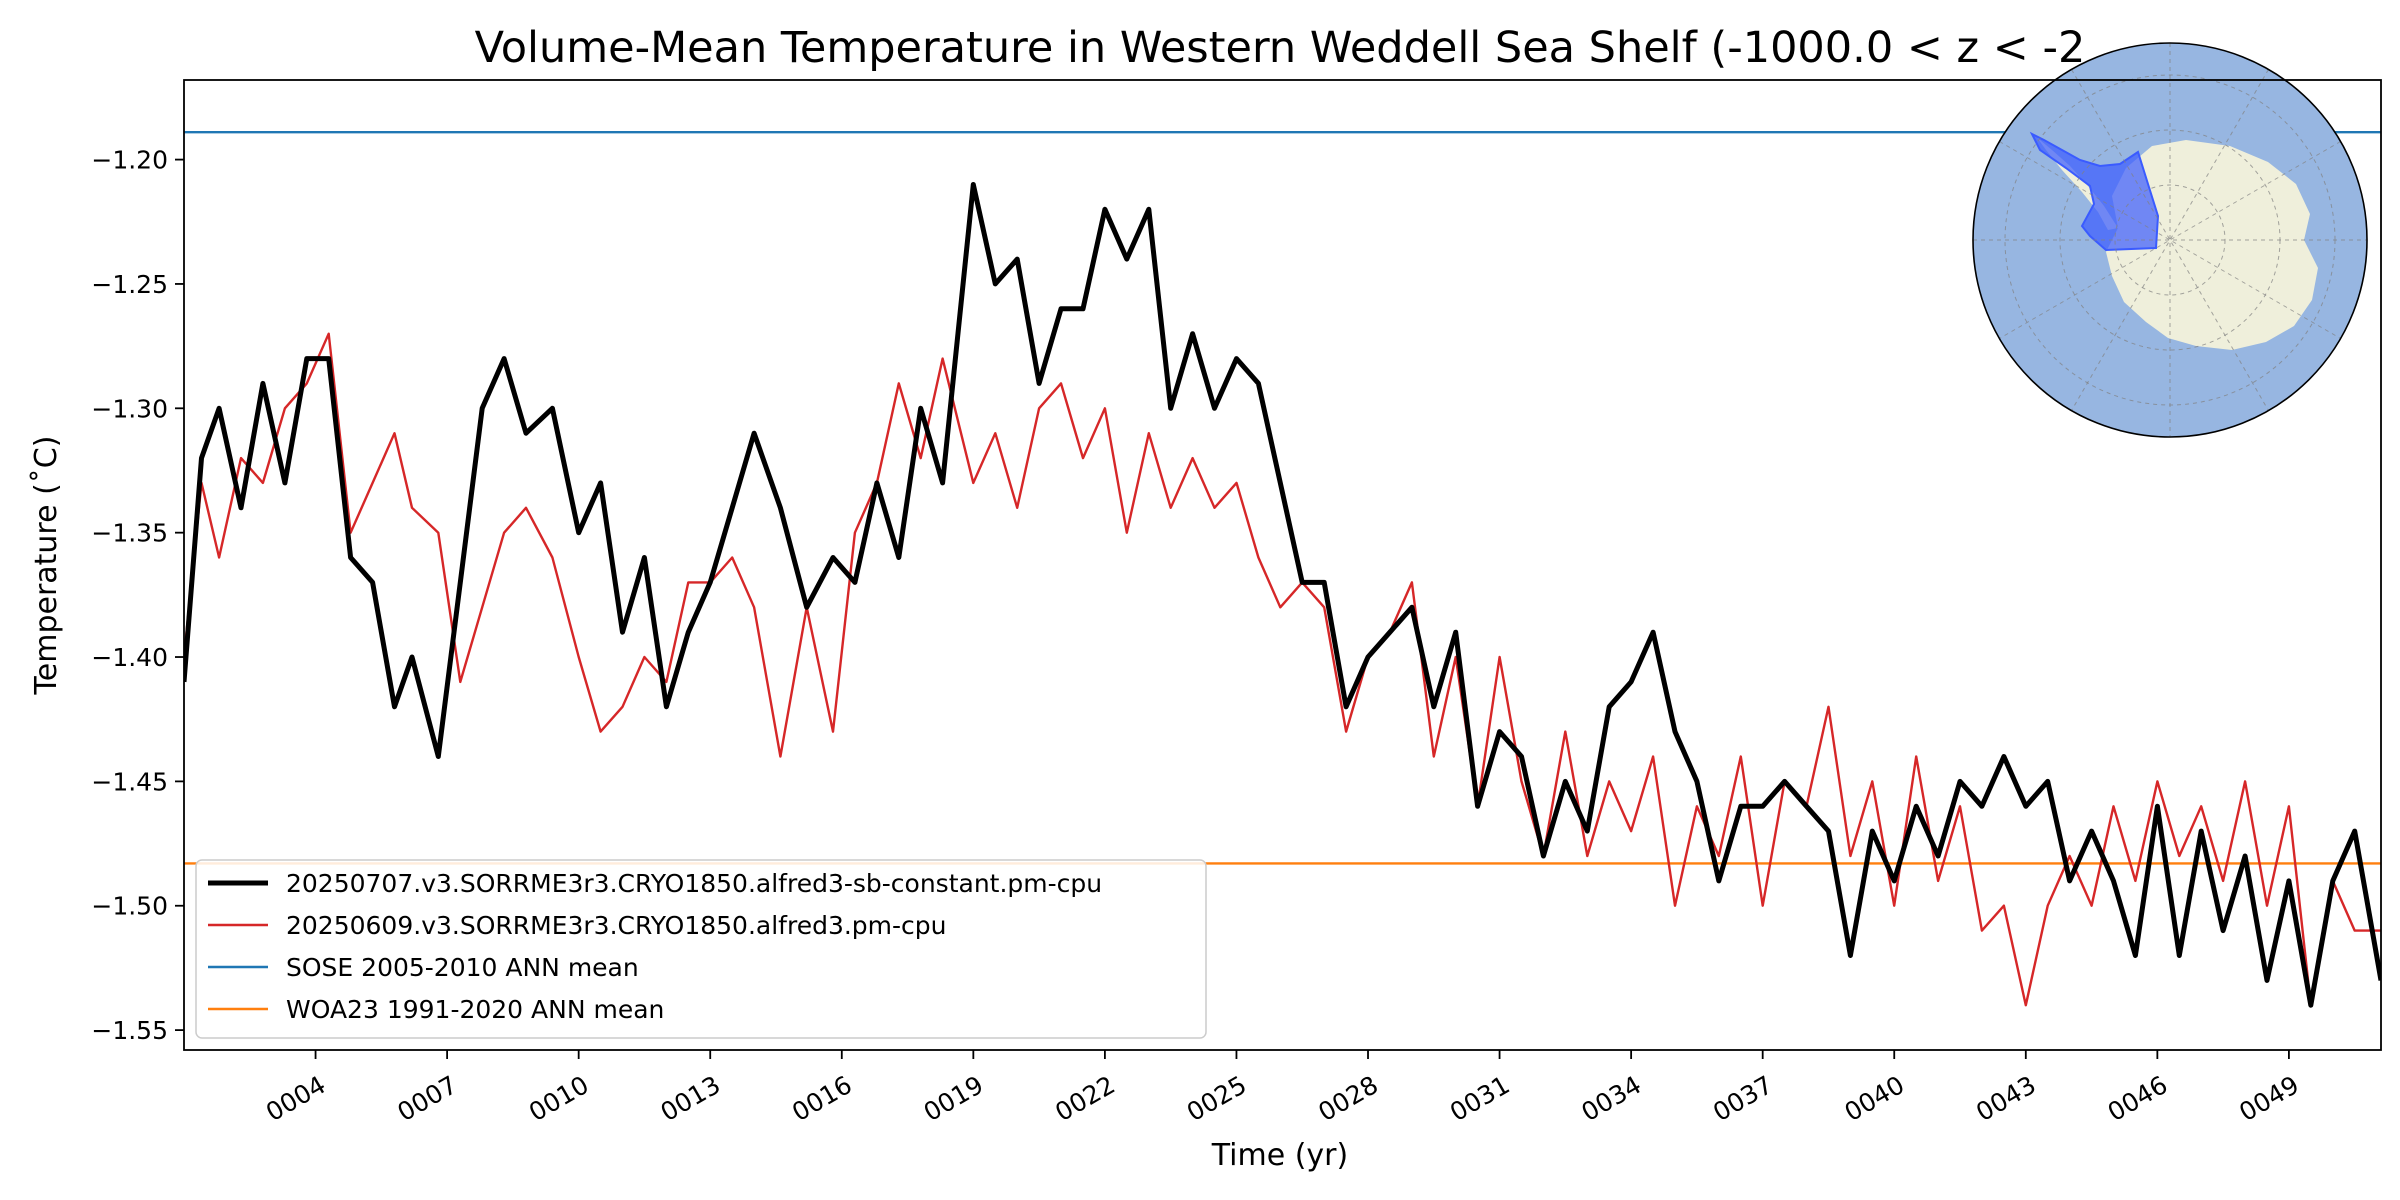  Describe the element at coordinates (822, 1098) in the screenshot. I see `x-tick-label: 0016` at that location.